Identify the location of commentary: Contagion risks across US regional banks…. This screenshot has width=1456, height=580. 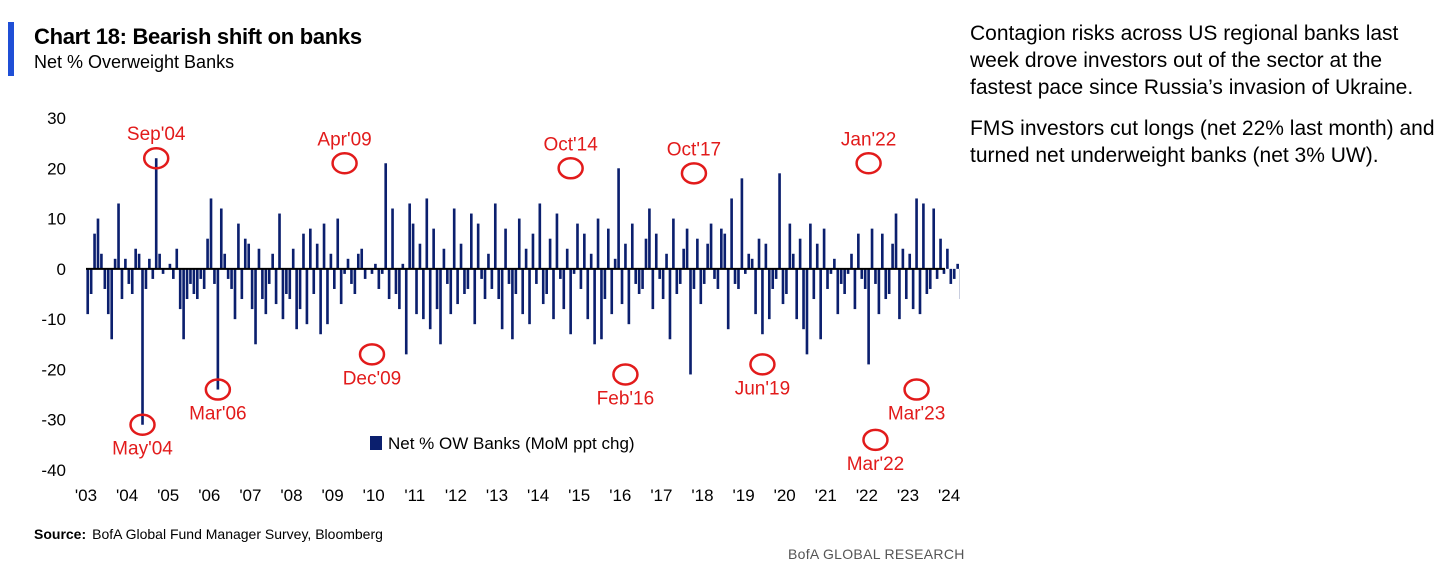
(1208, 101).